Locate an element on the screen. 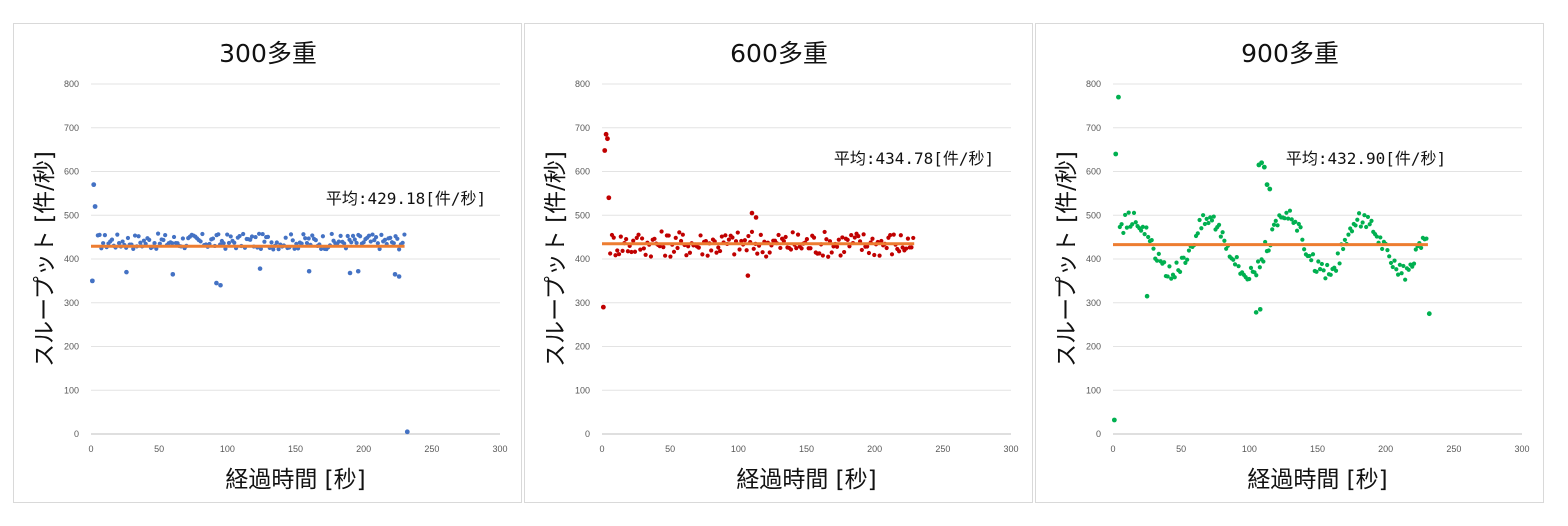 This screenshot has height=526, width=1568. y-tick-label: 200 is located at coordinates (1093, 347).